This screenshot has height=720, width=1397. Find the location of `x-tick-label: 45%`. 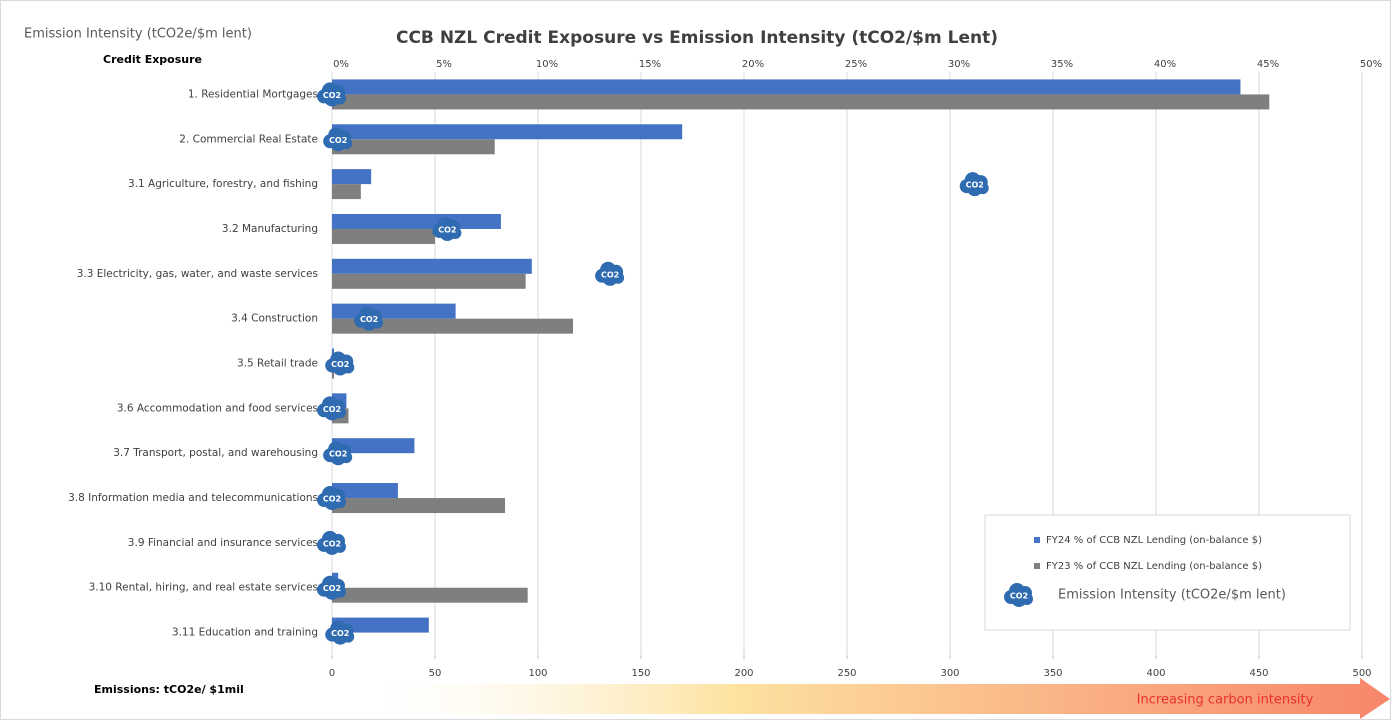

x-tick-label: 45% is located at coordinates (1268, 64).